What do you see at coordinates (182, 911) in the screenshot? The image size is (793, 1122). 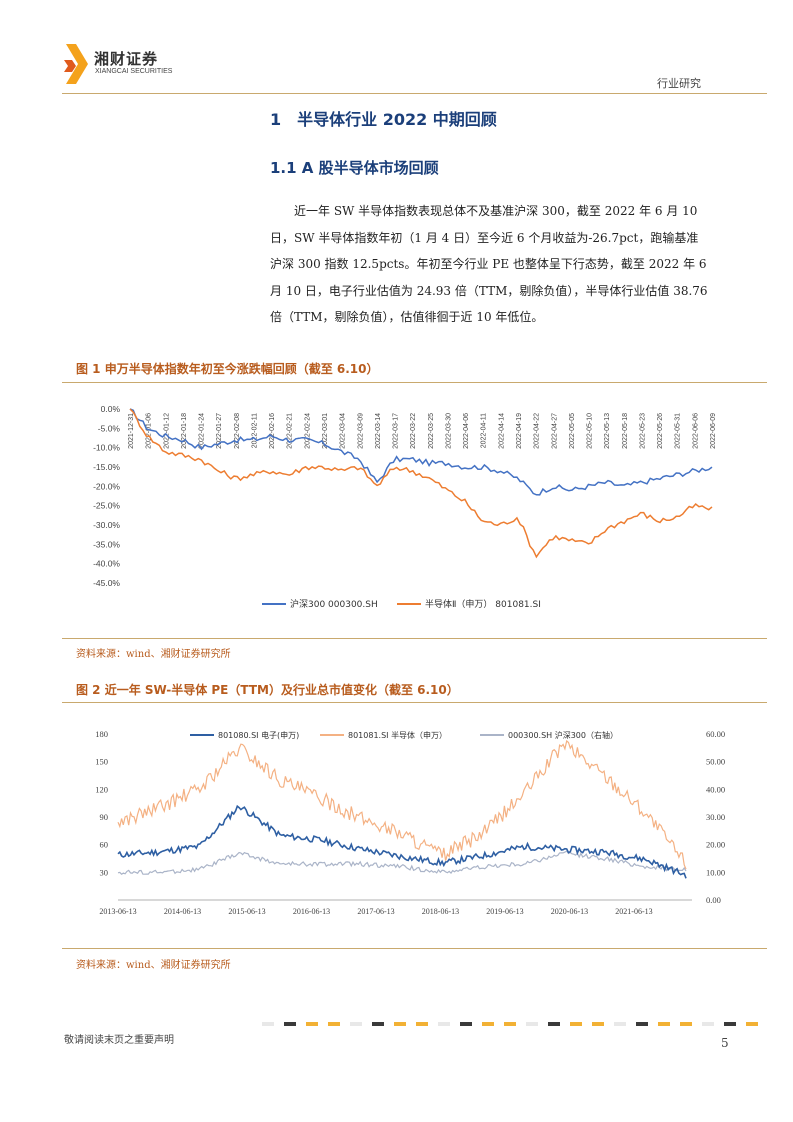 I see `x-tick-label: 2014-06-13` at bounding box center [182, 911].